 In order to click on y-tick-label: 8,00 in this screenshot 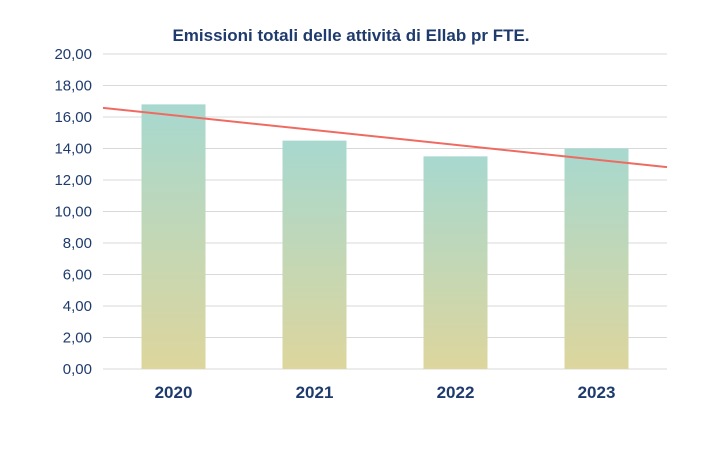, I will do `click(77, 243)`.